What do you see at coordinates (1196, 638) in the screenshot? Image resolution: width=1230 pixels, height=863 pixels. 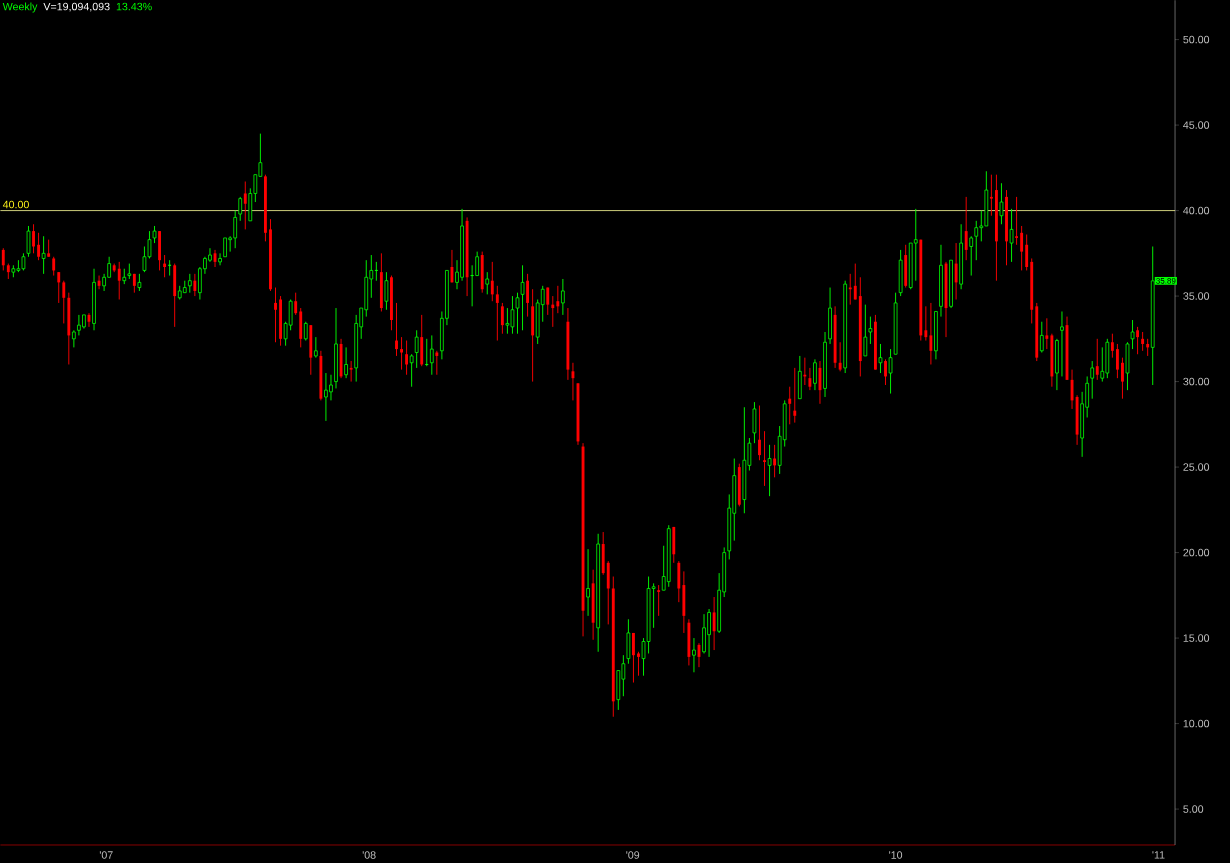 I see `y-tick-label: 15.00` at bounding box center [1196, 638].